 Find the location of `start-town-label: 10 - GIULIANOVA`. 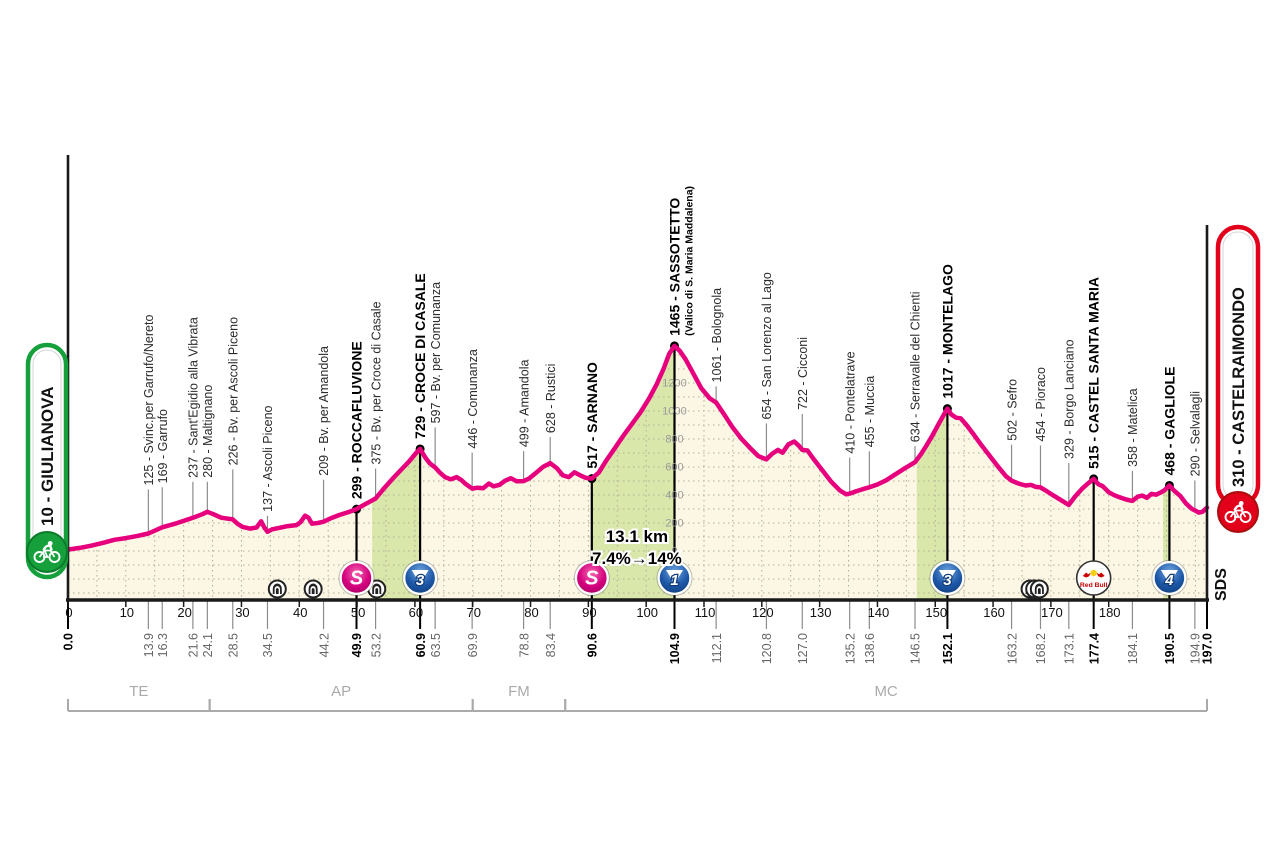

start-town-label: 10 - GIULIANOVA is located at coordinates (47, 456).